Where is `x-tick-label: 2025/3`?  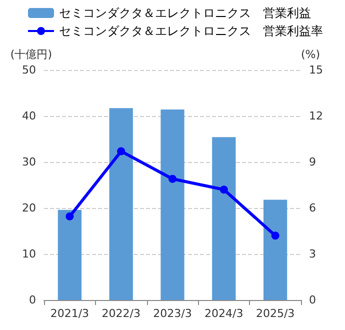 x-tick-label: 2025/3 is located at coordinates (275, 313).